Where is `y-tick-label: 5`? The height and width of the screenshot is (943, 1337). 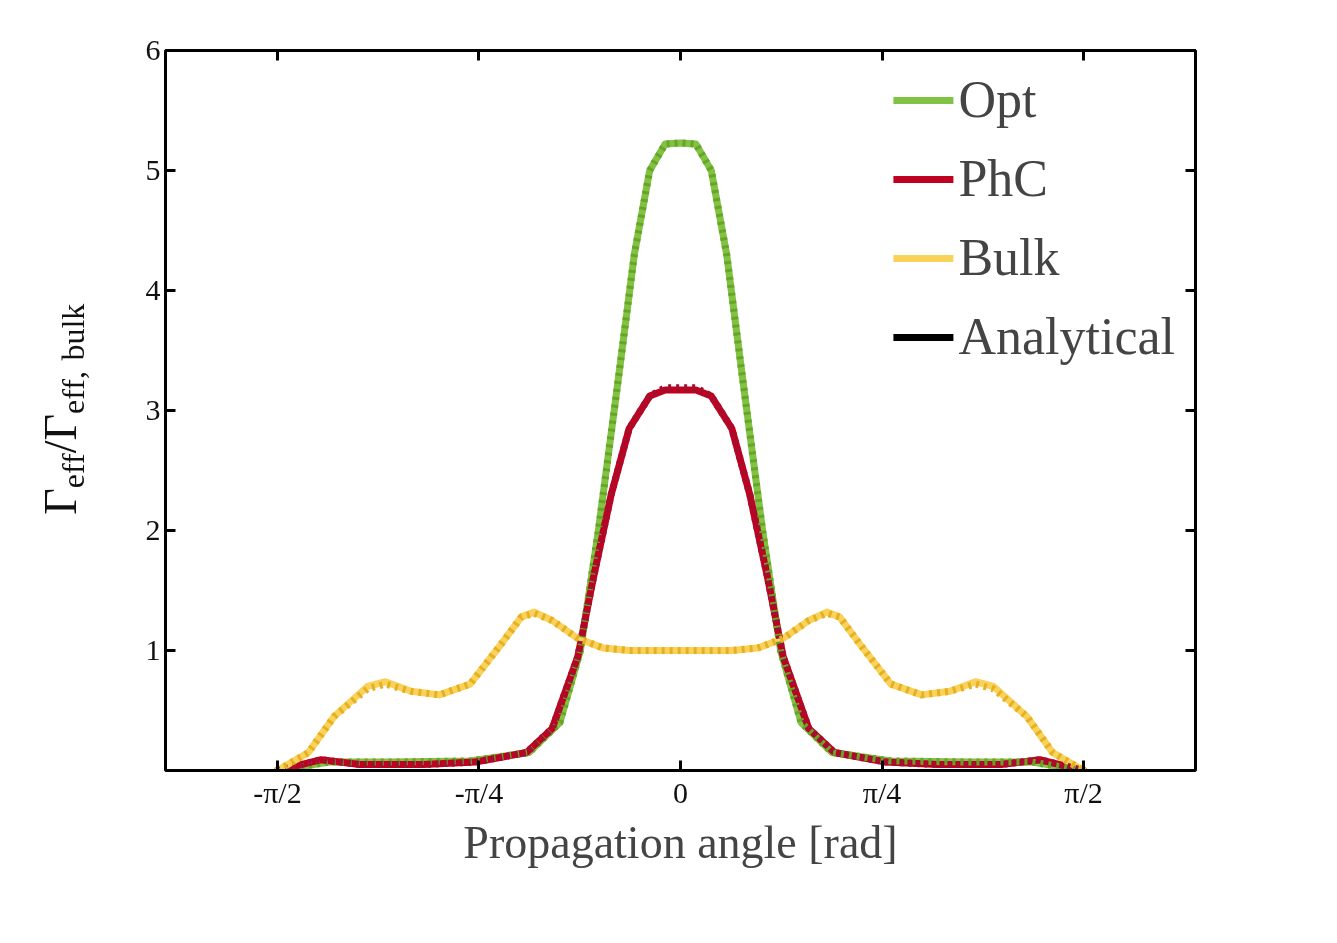
y-tick-label: 5 is located at coordinates (153, 169).